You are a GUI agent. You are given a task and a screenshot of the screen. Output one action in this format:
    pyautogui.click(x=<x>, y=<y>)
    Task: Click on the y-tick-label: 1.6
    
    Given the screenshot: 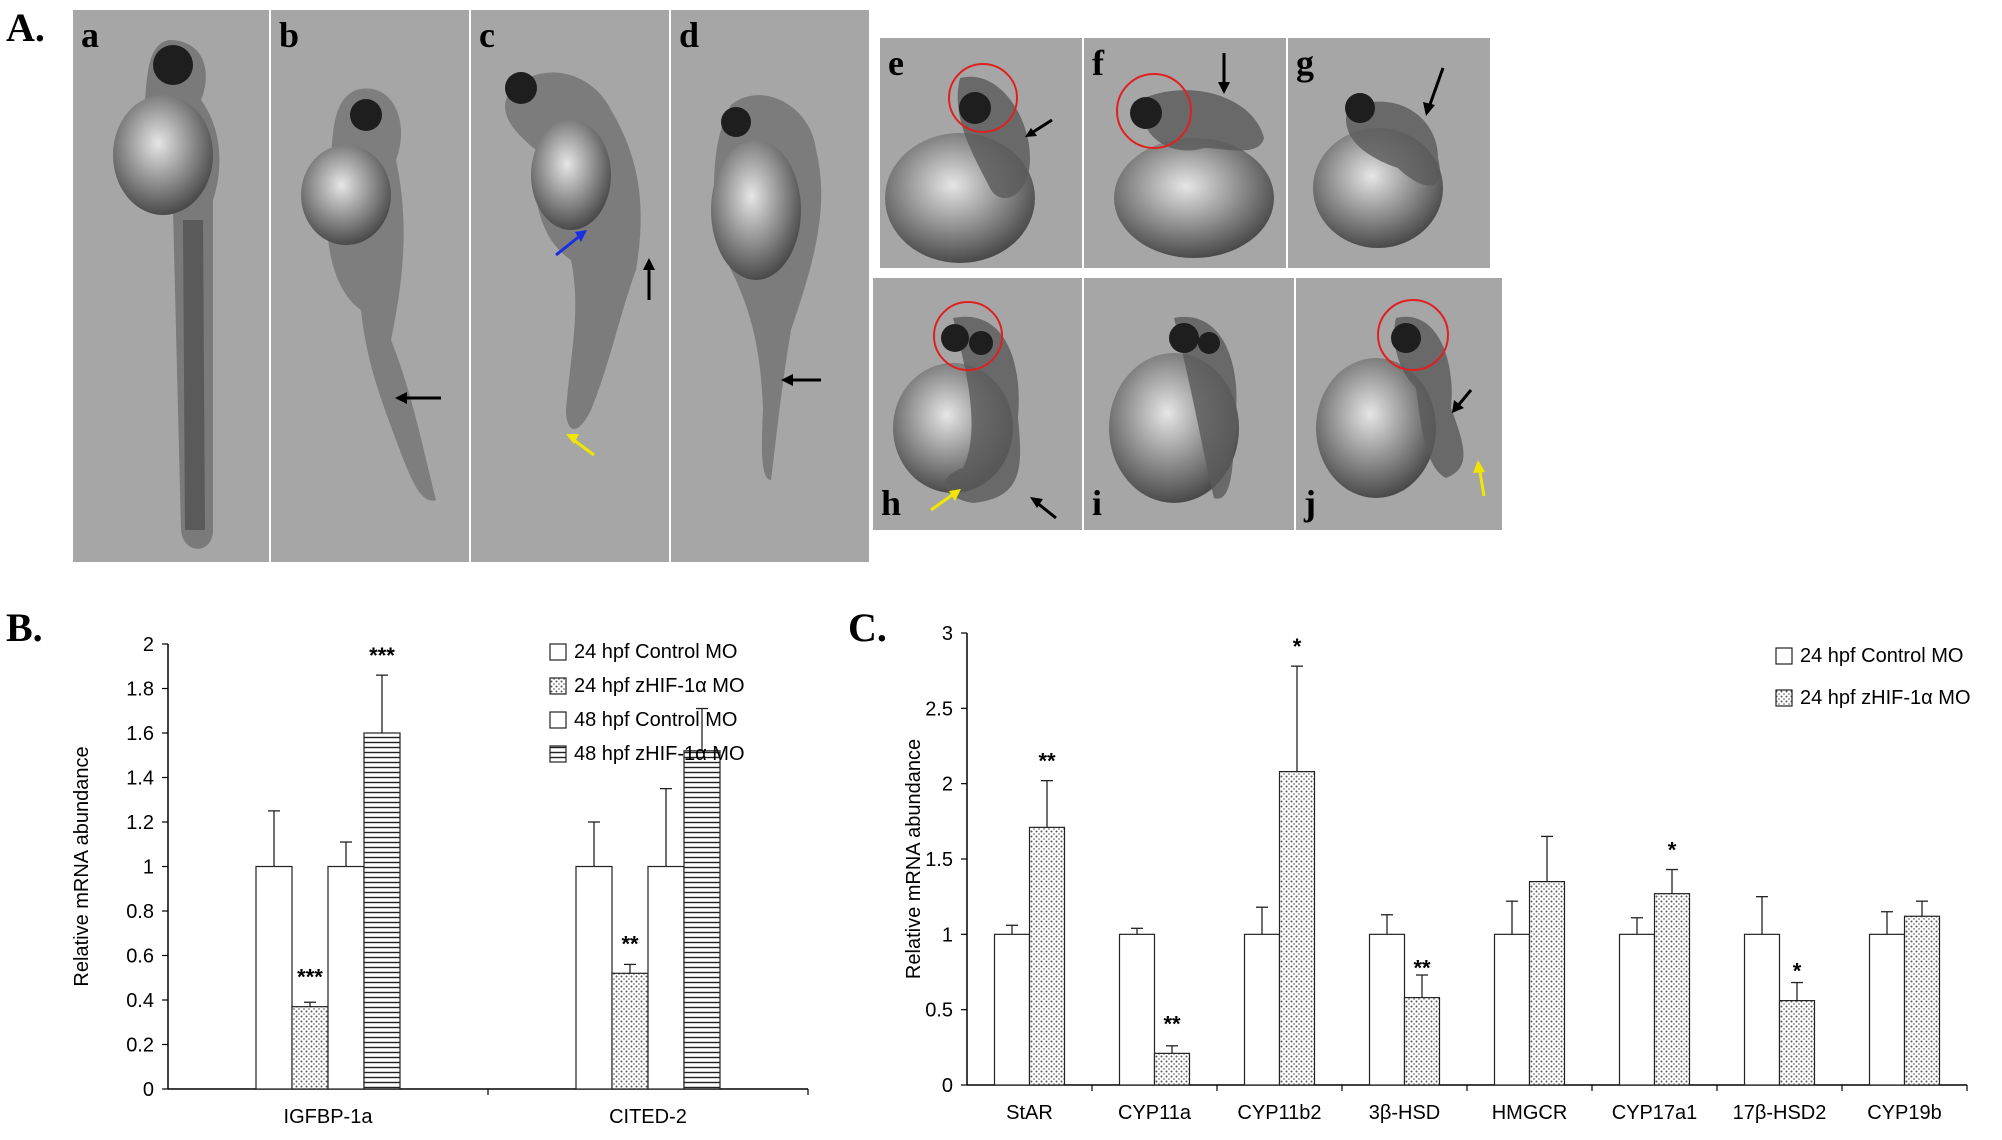 What is the action you would take?
    pyautogui.click(x=140, y=734)
    